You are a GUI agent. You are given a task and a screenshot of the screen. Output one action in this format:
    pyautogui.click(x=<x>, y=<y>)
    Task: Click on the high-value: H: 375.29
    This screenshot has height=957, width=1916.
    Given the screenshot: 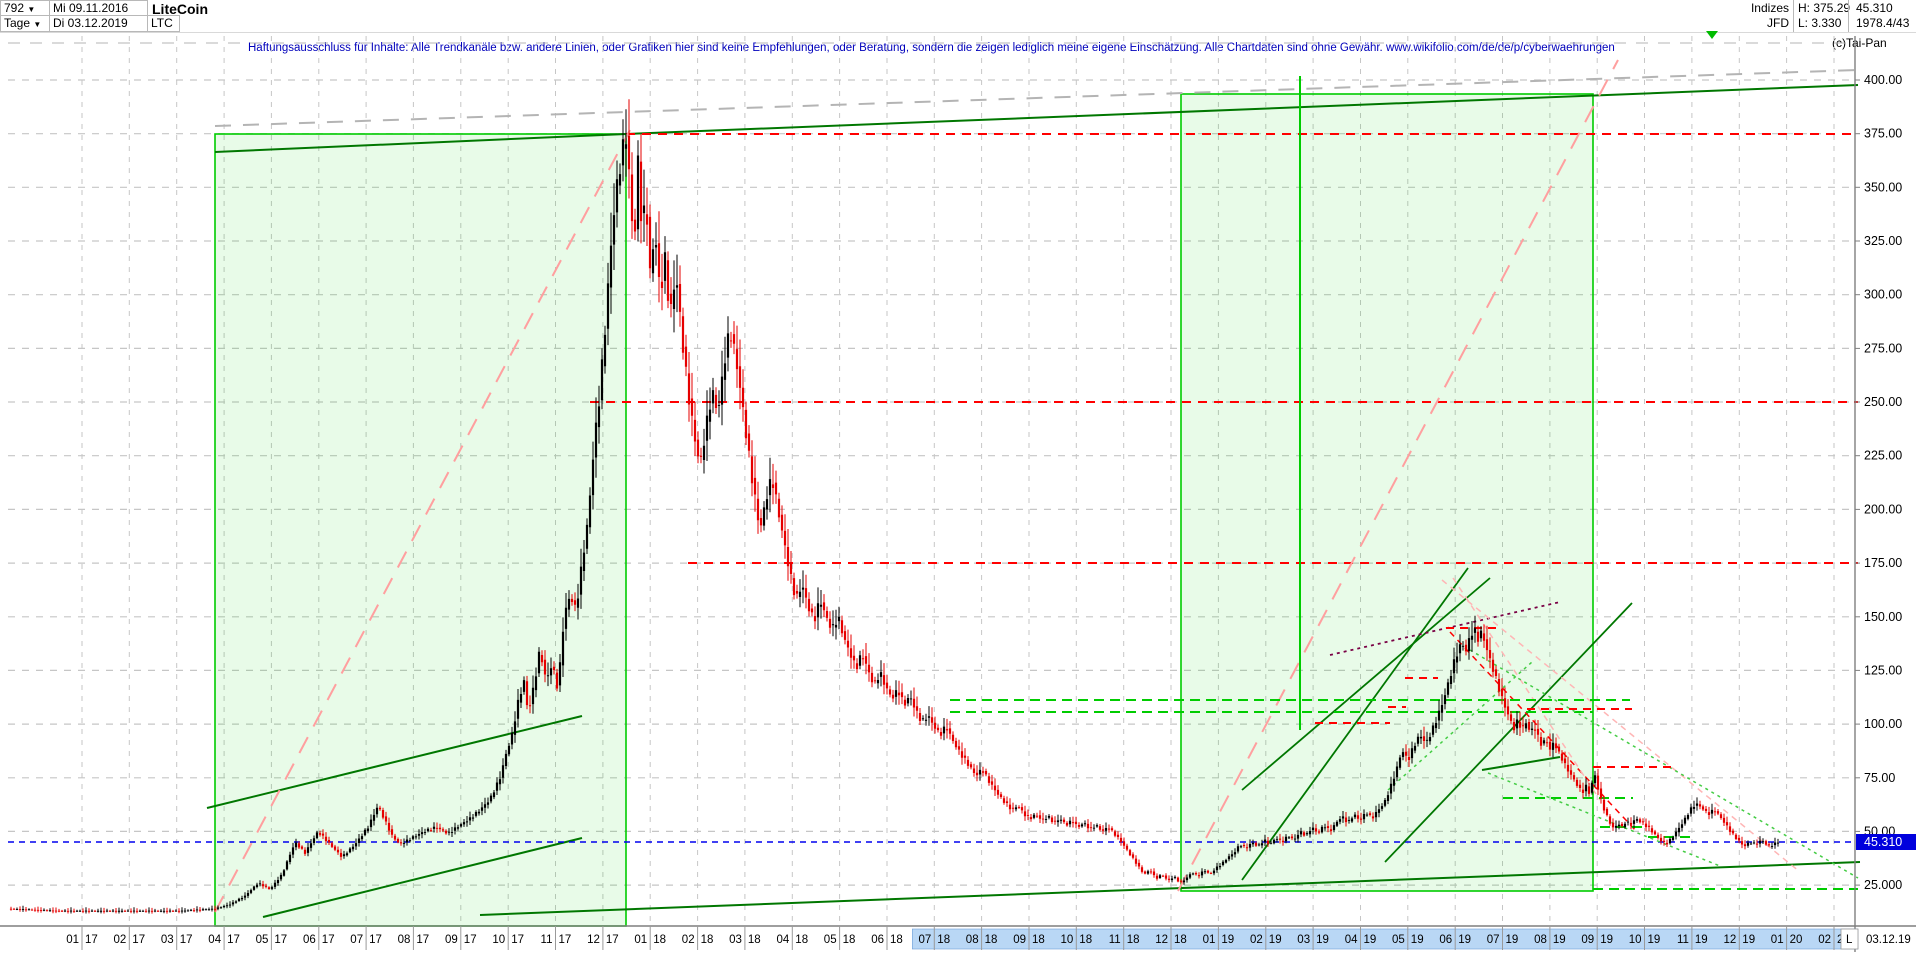 What is the action you would take?
    pyautogui.click(x=1824, y=8)
    